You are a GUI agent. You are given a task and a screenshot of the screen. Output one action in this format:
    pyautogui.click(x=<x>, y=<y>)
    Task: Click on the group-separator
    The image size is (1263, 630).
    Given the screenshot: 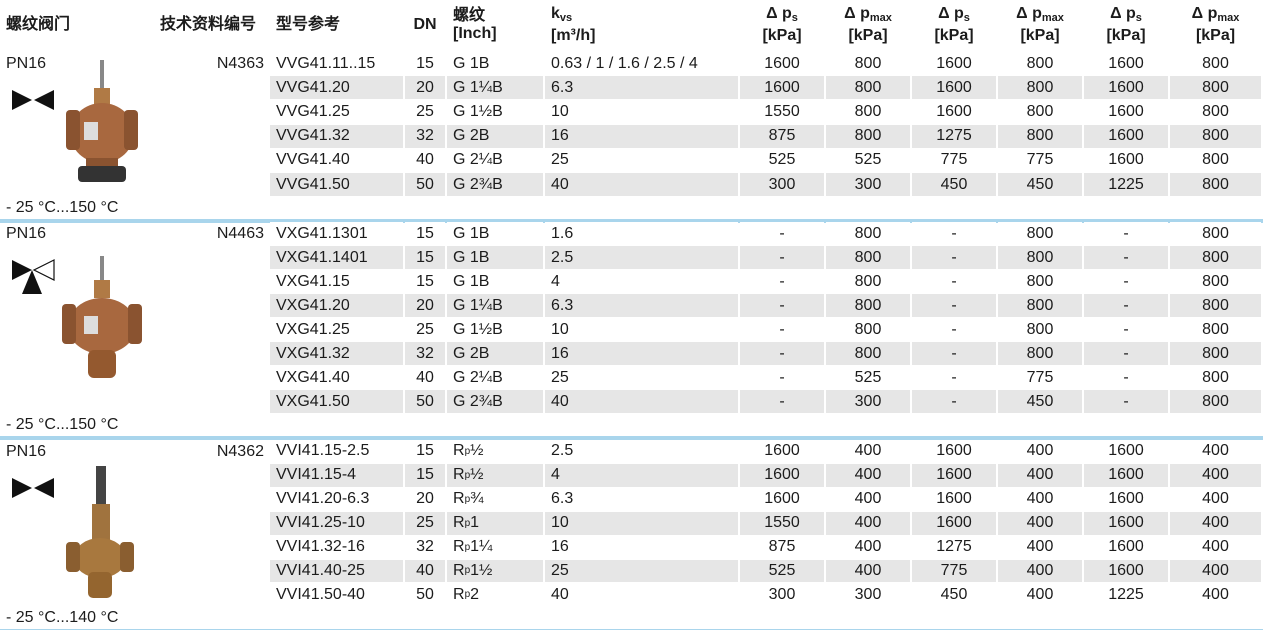 What is the action you would take?
    pyautogui.click(x=631, y=438)
    